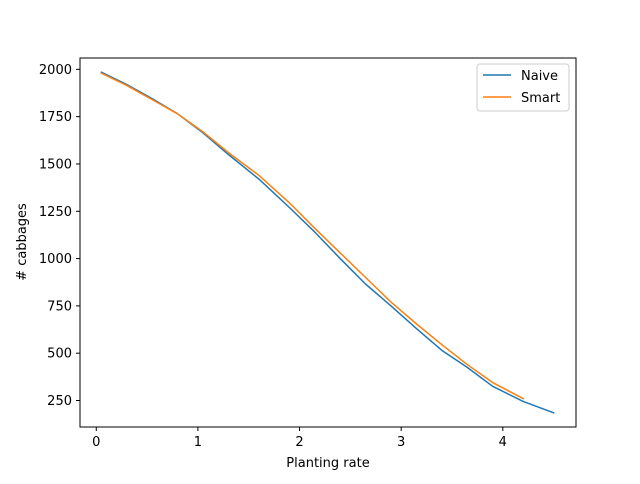 The image size is (640, 484). I want to click on x-tick-label: 0, so click(96, 442).